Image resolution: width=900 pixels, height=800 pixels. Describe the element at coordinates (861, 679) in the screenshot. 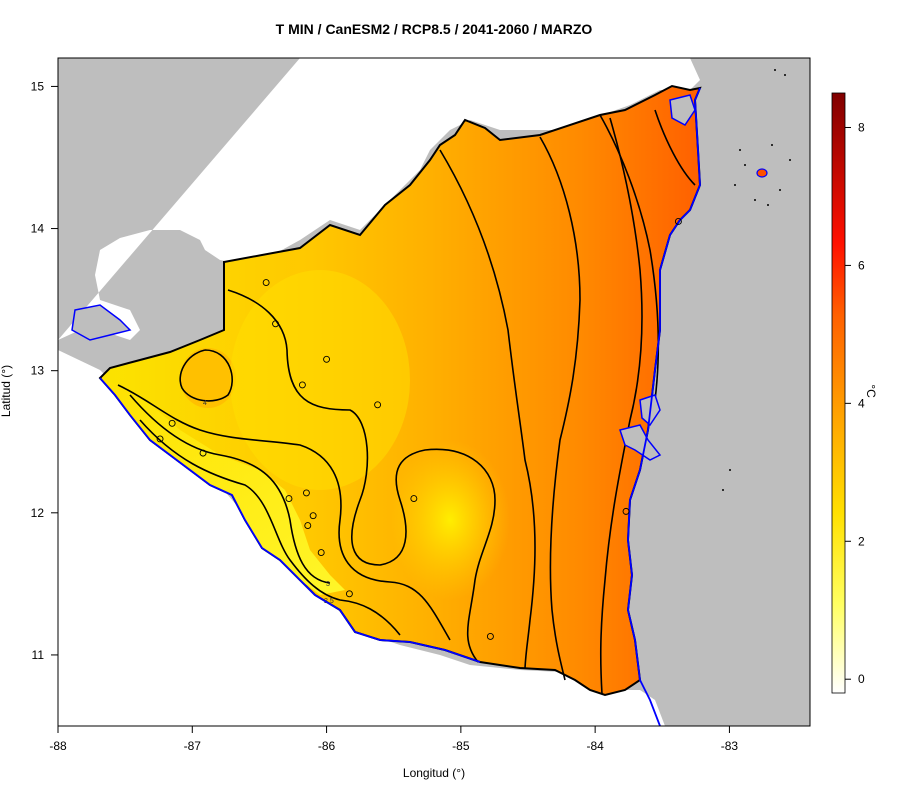

I see `legend-tick-label: 0` at that location.